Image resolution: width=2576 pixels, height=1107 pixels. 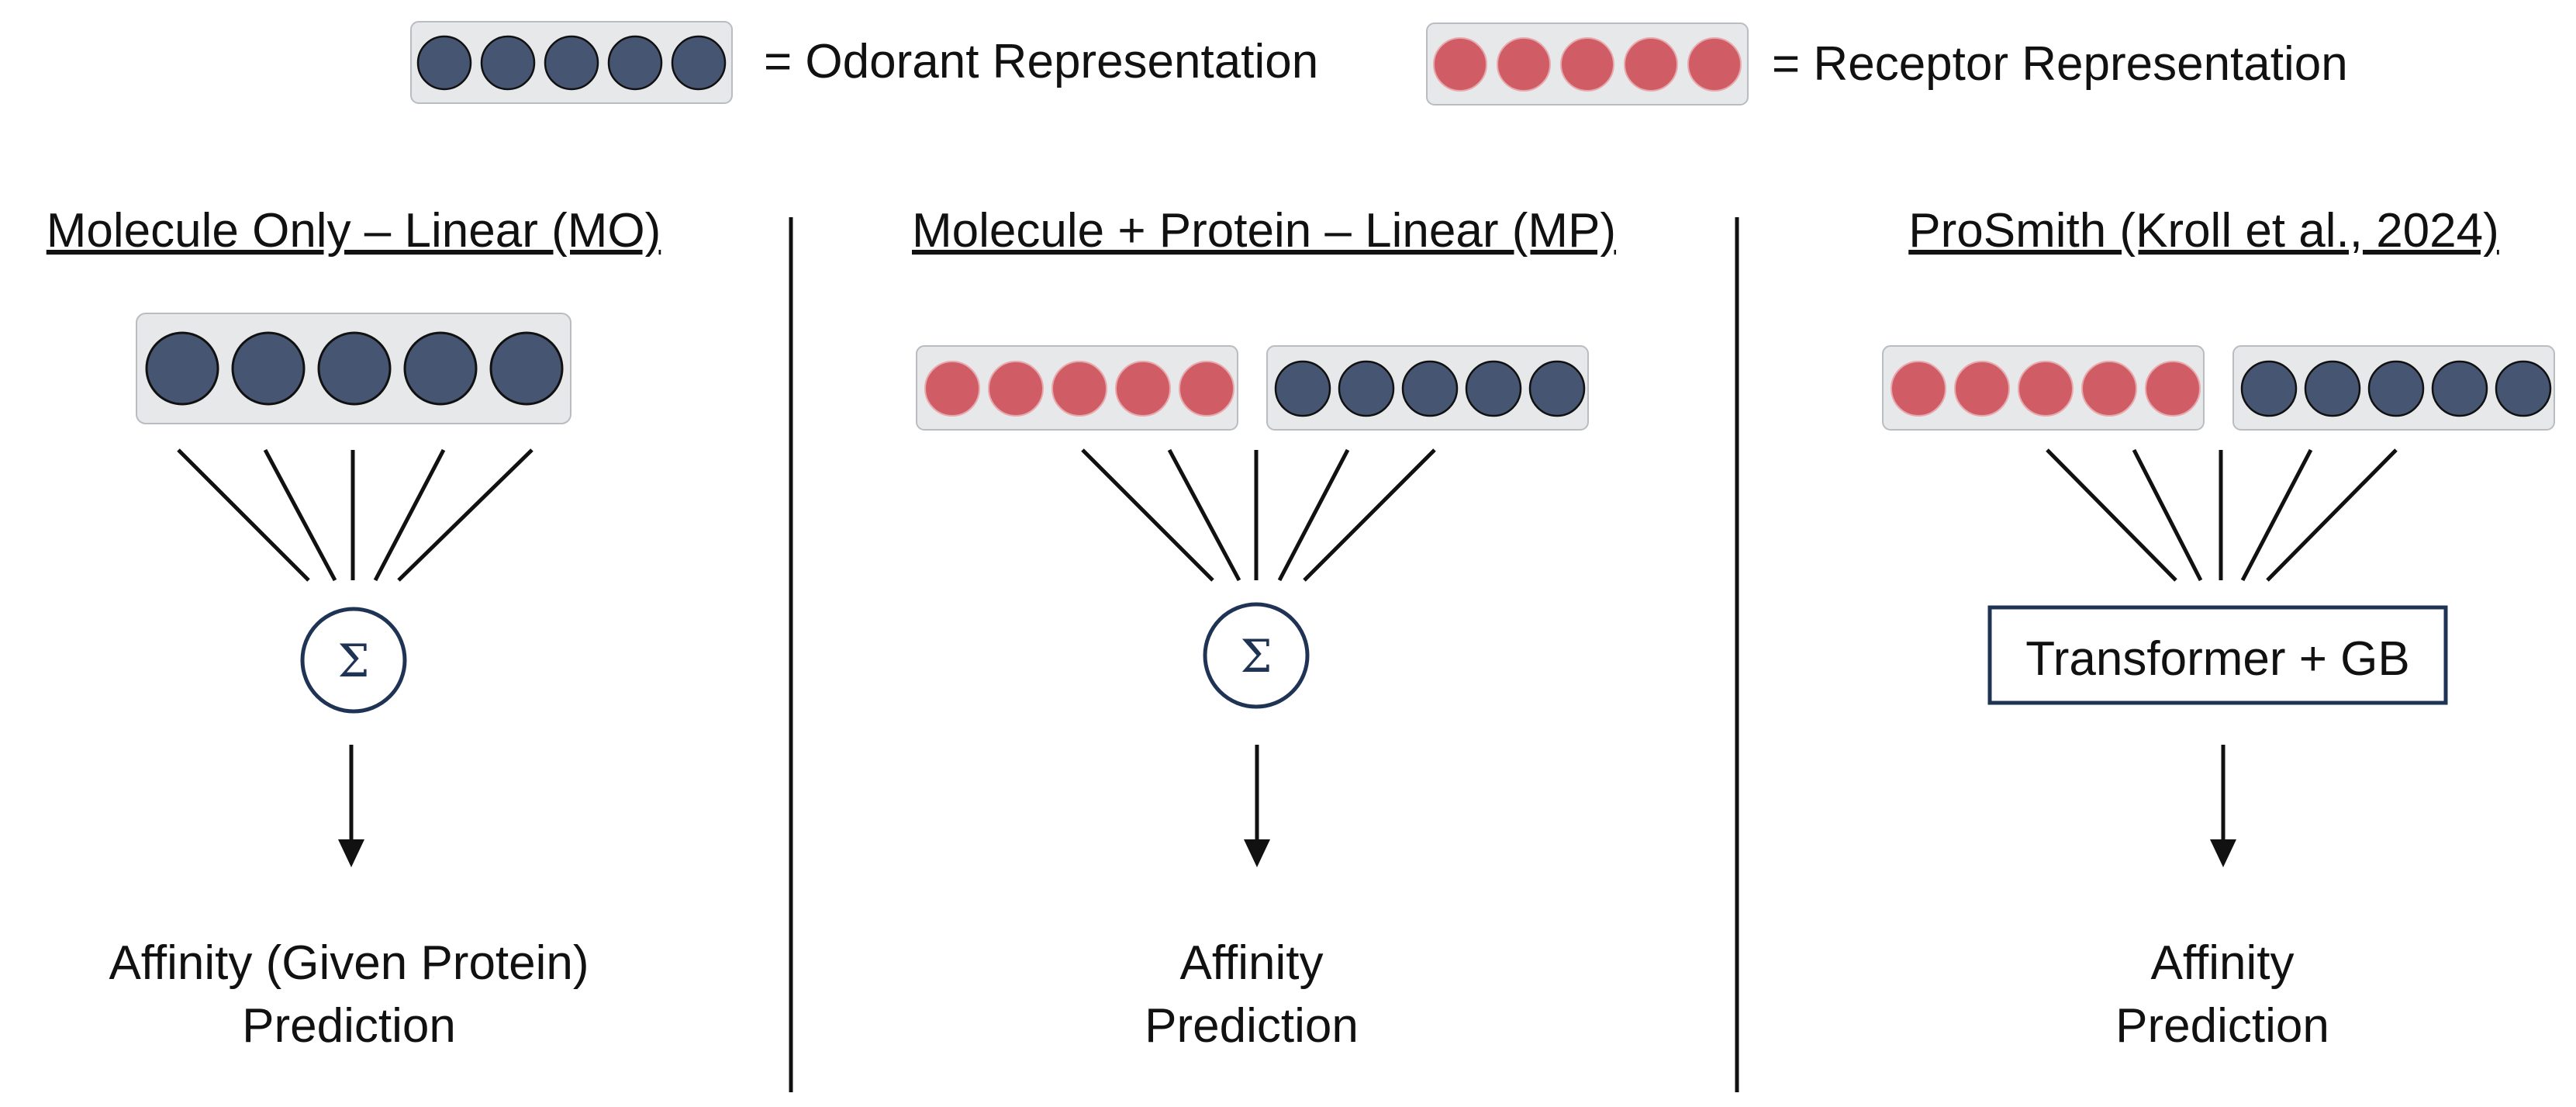 I want to click on panel-title: ProSmith (Kroll et al., 2024), so click(x=2203, y=231).